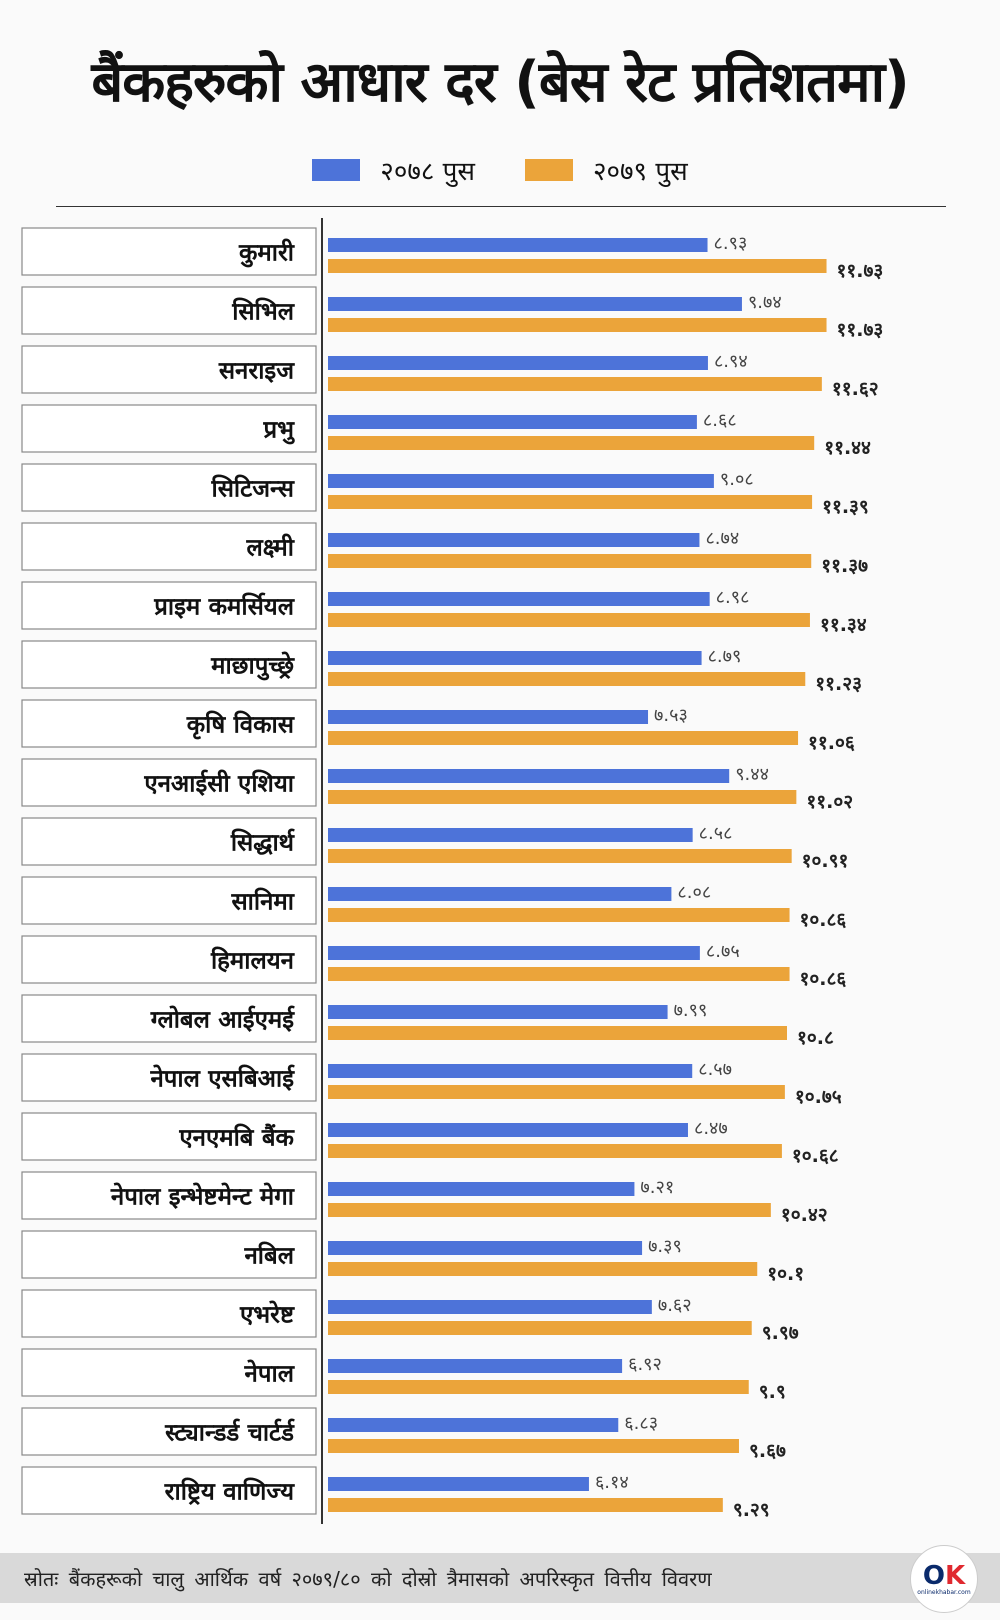 This screenshot has width=1000, height=1620. I want to click on data-label-2078: ७.२१, so click(657, 1187).